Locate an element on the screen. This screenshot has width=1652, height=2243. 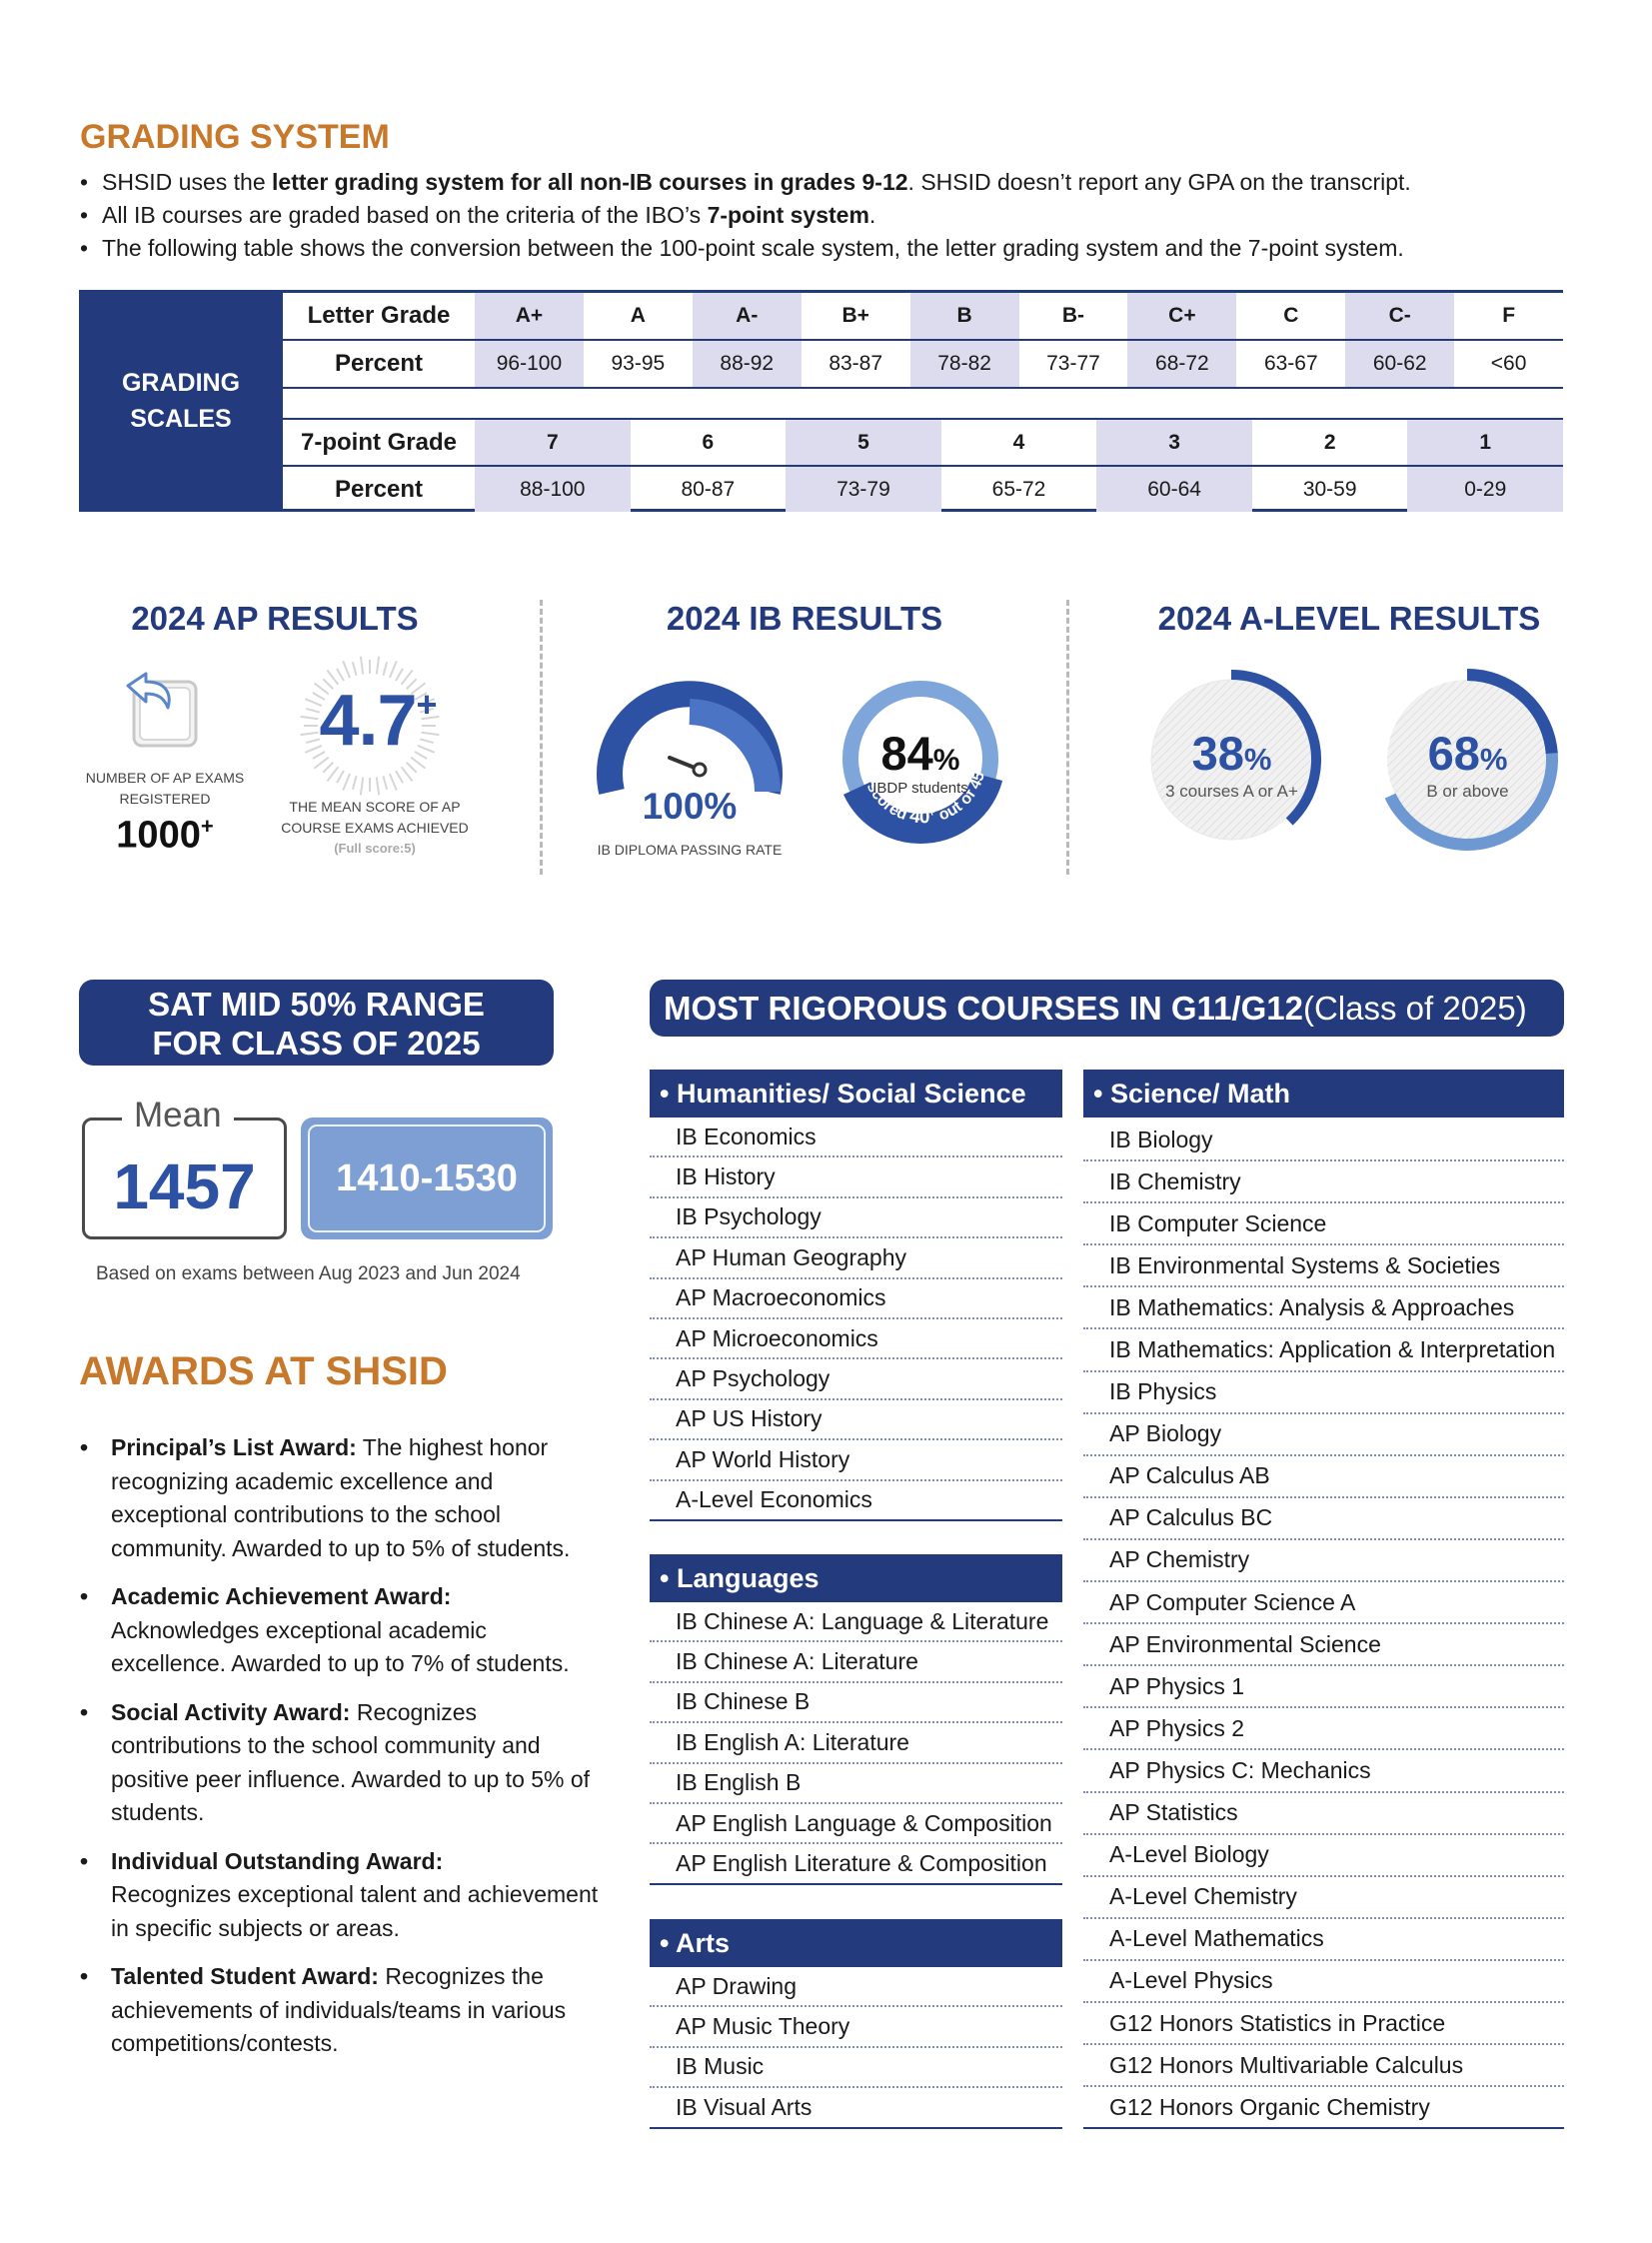
point-cells: 7 6 5 4 3 2 1 is located at coordinates (1019, 442).